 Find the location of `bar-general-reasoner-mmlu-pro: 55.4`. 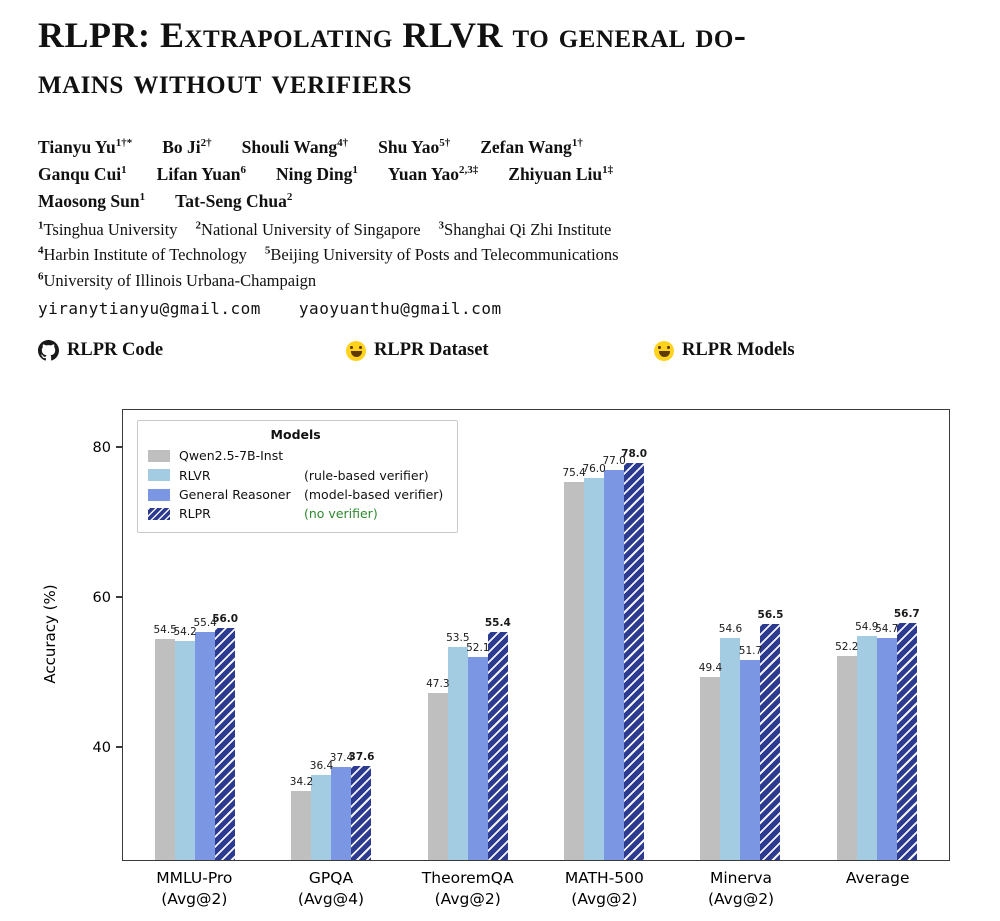

bar-general-reasoner-mmlu-pro: 55.4 is located at coordinates (205, 739).